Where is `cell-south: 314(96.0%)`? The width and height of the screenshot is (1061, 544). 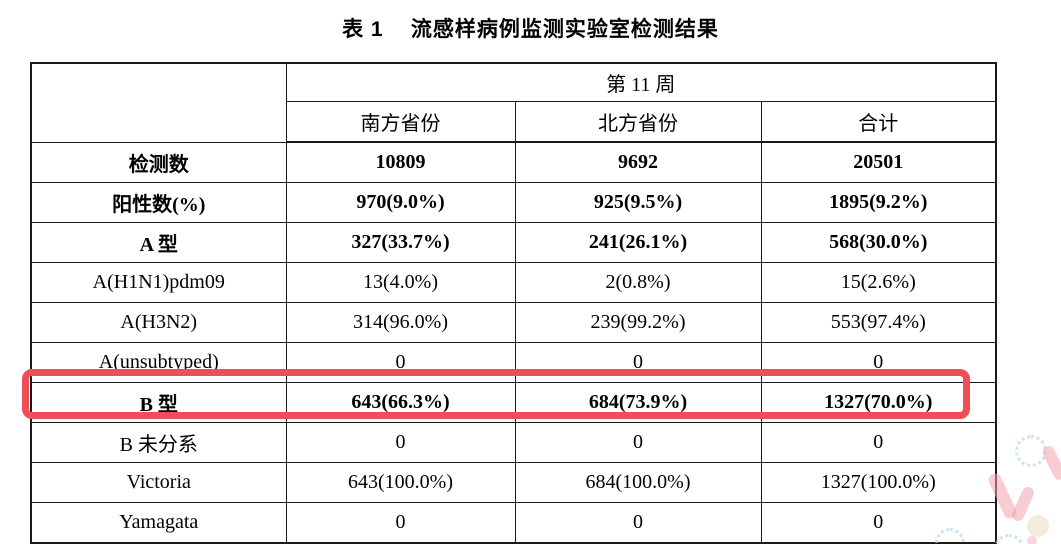
cell-south: 314(96.0%) is located at coordinates (400, 322).